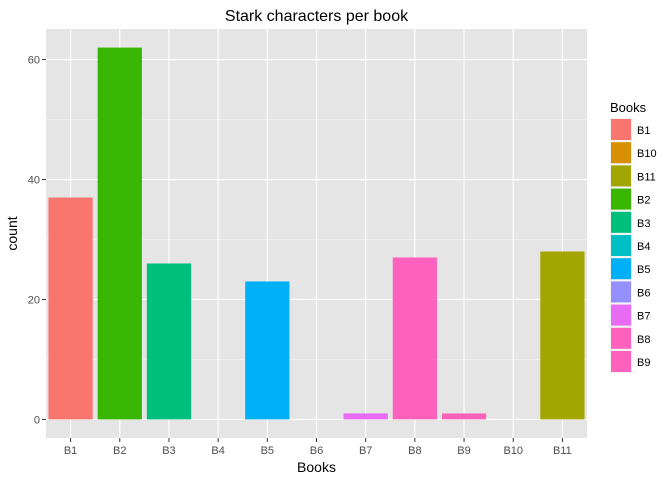 This screenshot has height=480, width=672. What do you see at coordinates (621, 245) in the screenshot?
I see `legend-swatch-b4` at bounding box center [621, 245].